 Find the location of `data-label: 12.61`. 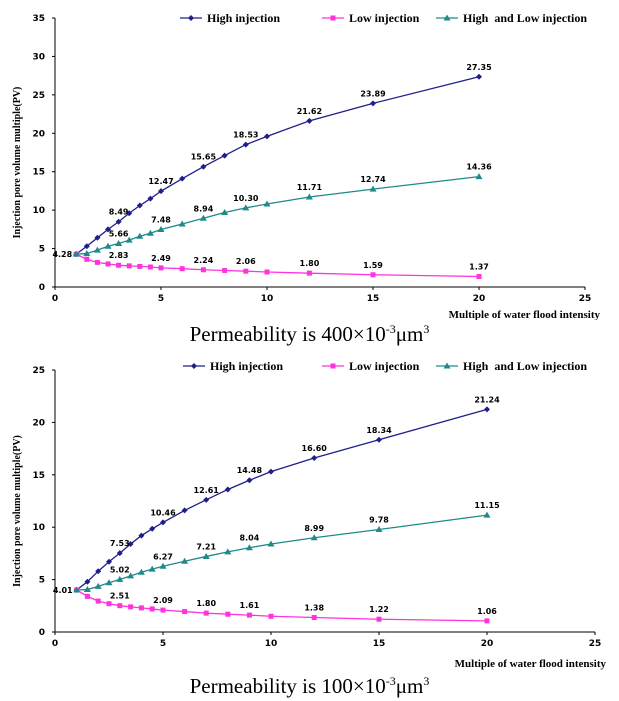

data-label: 12.61 is located at coordinates (207, 490).